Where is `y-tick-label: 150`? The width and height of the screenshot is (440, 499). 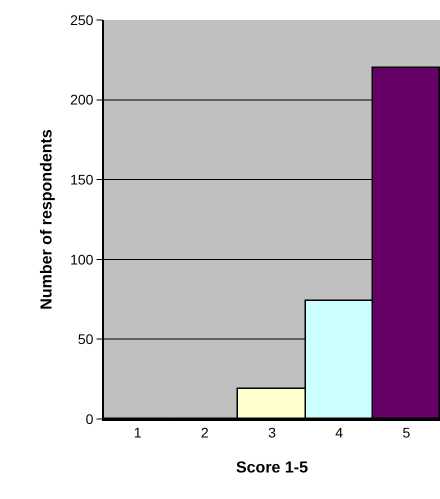
y-tick-label: 150 is located at coordinates (82, 180).